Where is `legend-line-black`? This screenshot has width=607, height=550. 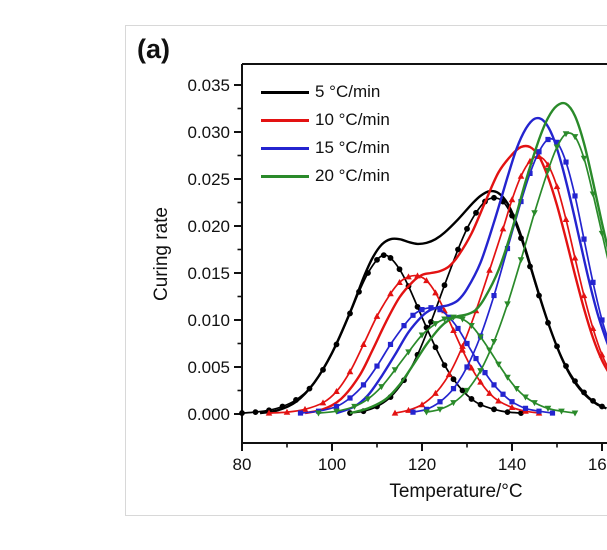 legend-line-black is located at coordinates (285, 92).